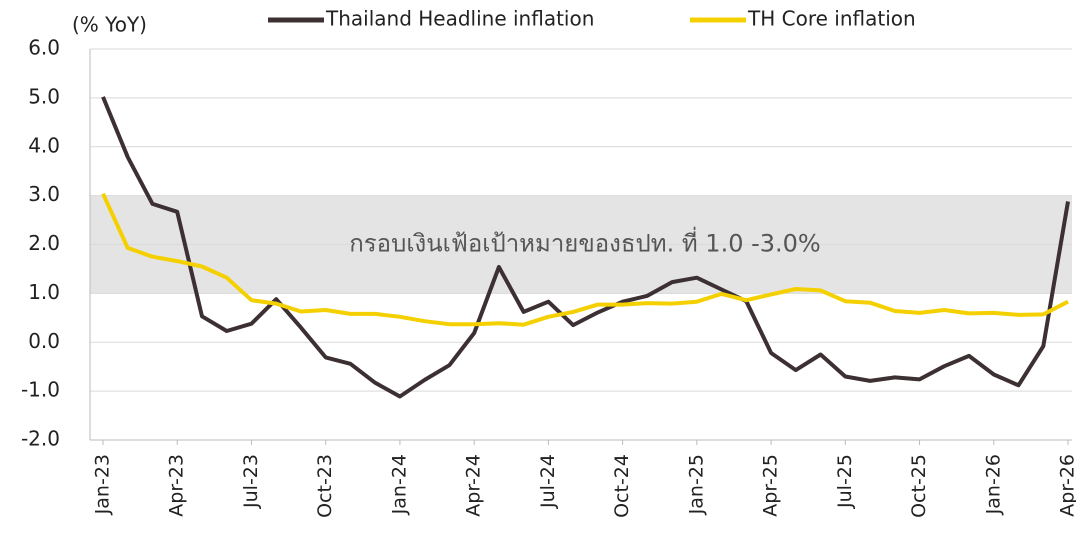  I want to click on y-tick-label: 4.0, so click(44, 145).